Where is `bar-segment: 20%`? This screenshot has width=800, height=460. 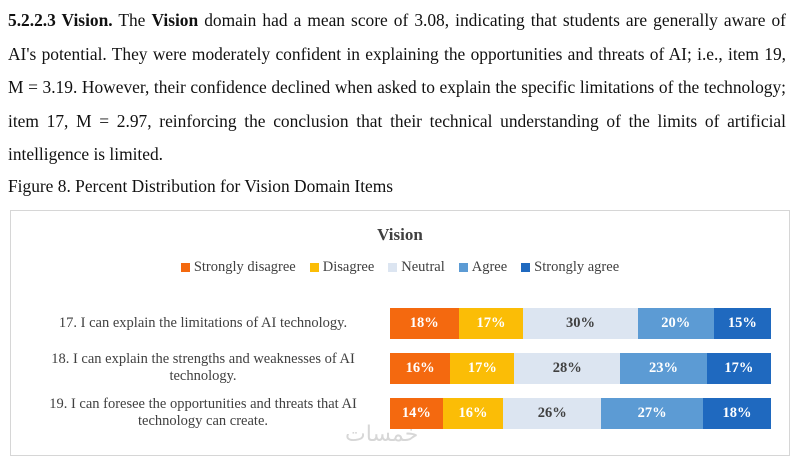 bar-segment: 20% is located at coordinates (675, 323).